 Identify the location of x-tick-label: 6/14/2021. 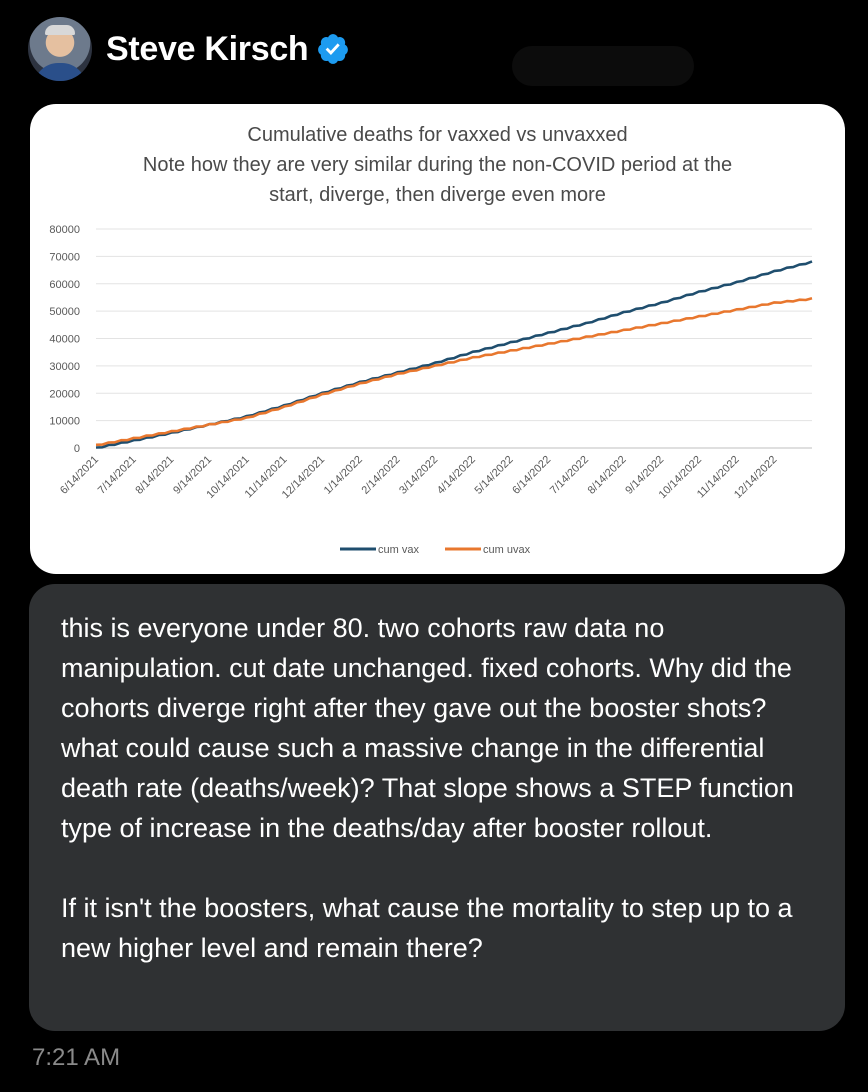
(79, 475).